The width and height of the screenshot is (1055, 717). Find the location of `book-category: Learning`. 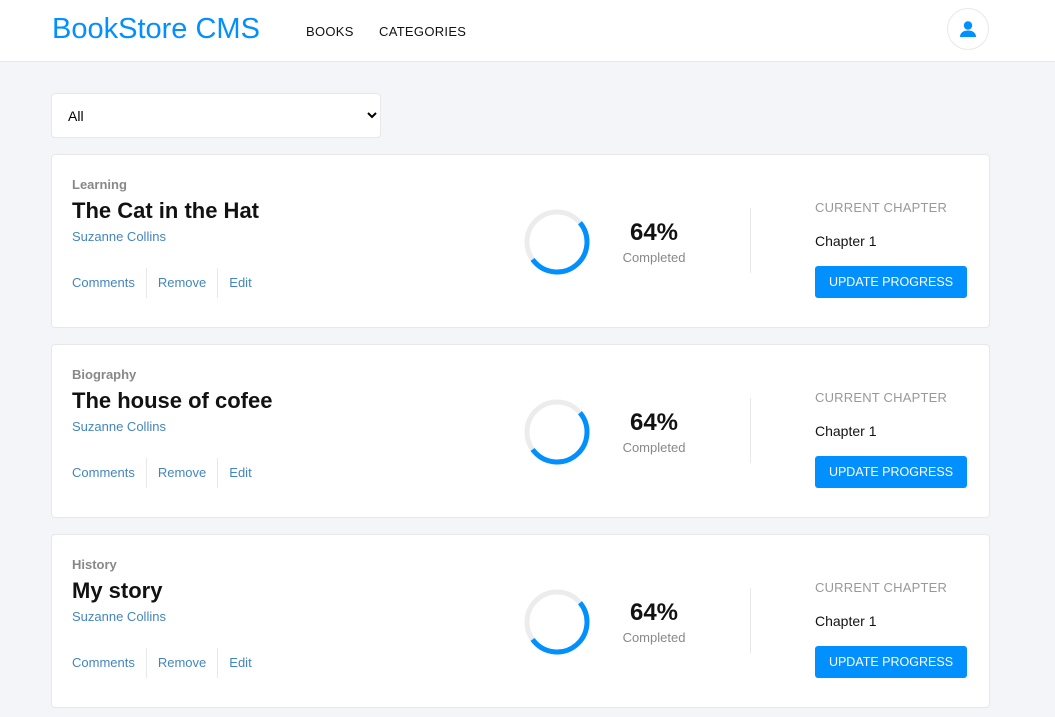

book-category: Learning is located at coordinates (99, 184).